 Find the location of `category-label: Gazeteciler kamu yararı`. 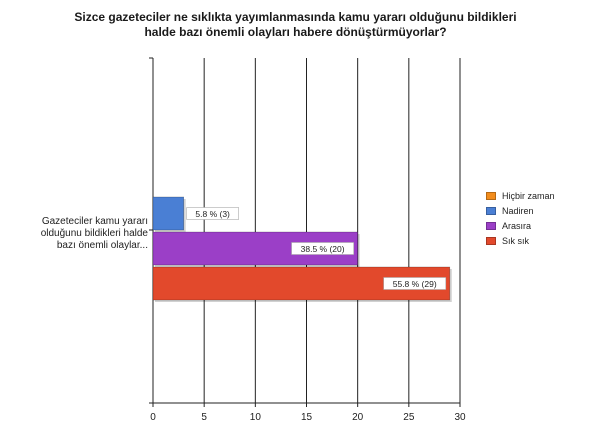

category-label: Gazeteciler kamu yararı is located at coordinates (95, 221).